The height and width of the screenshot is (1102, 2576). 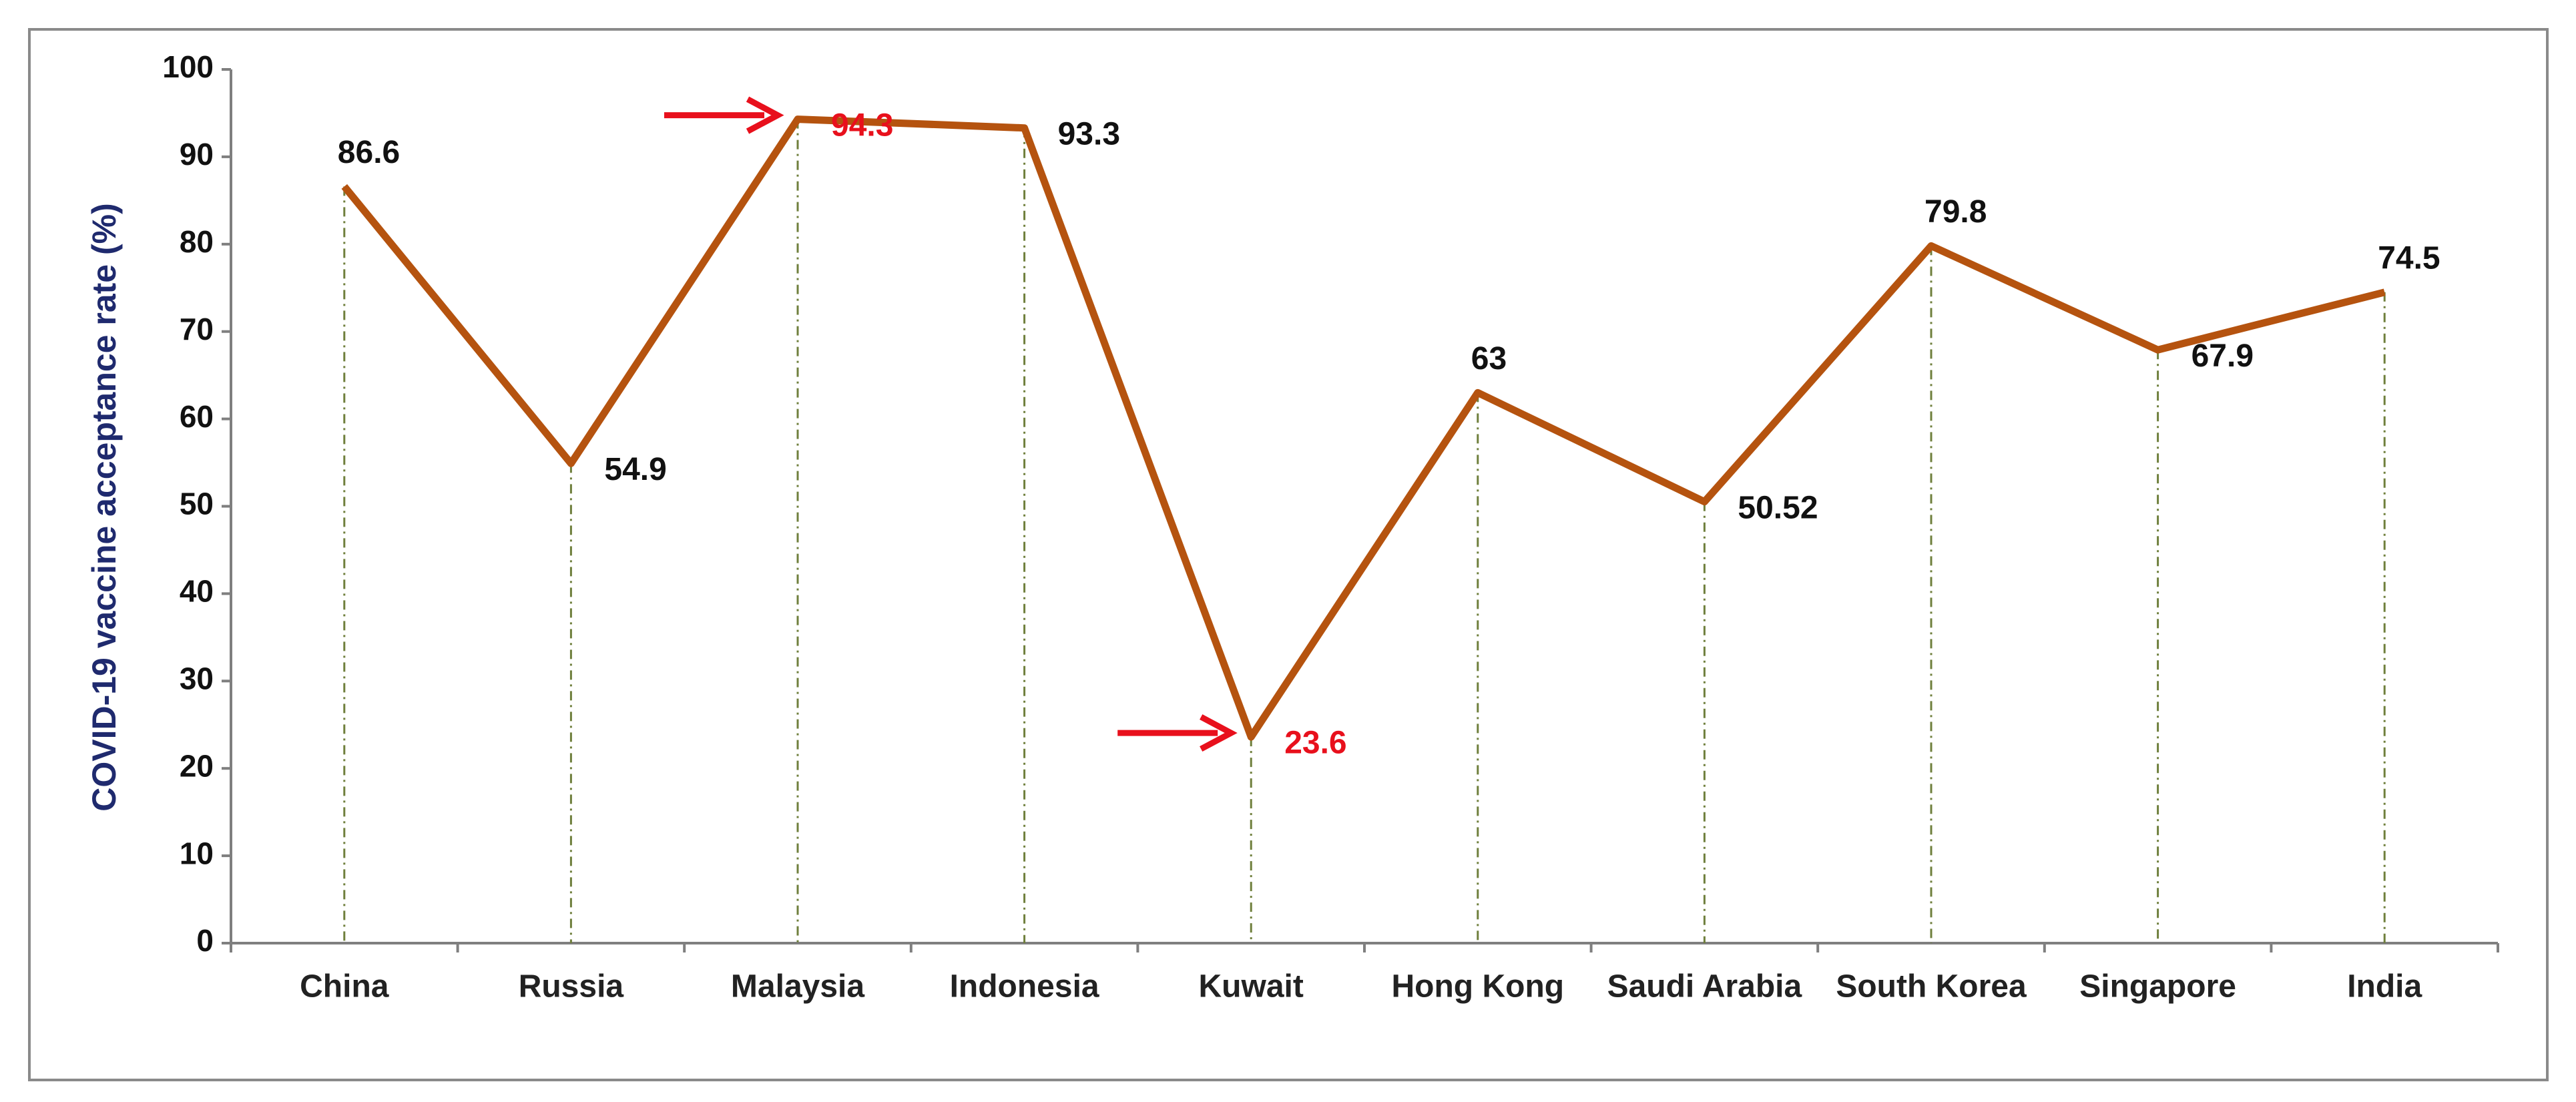 I want to click on x-tick-label: Kuwait, so click(x=1251, y=987).